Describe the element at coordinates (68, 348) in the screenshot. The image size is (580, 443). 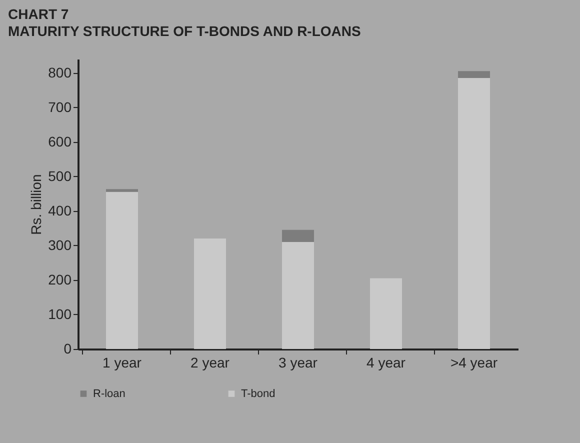
I see `y-tick-label: 0` at that location.